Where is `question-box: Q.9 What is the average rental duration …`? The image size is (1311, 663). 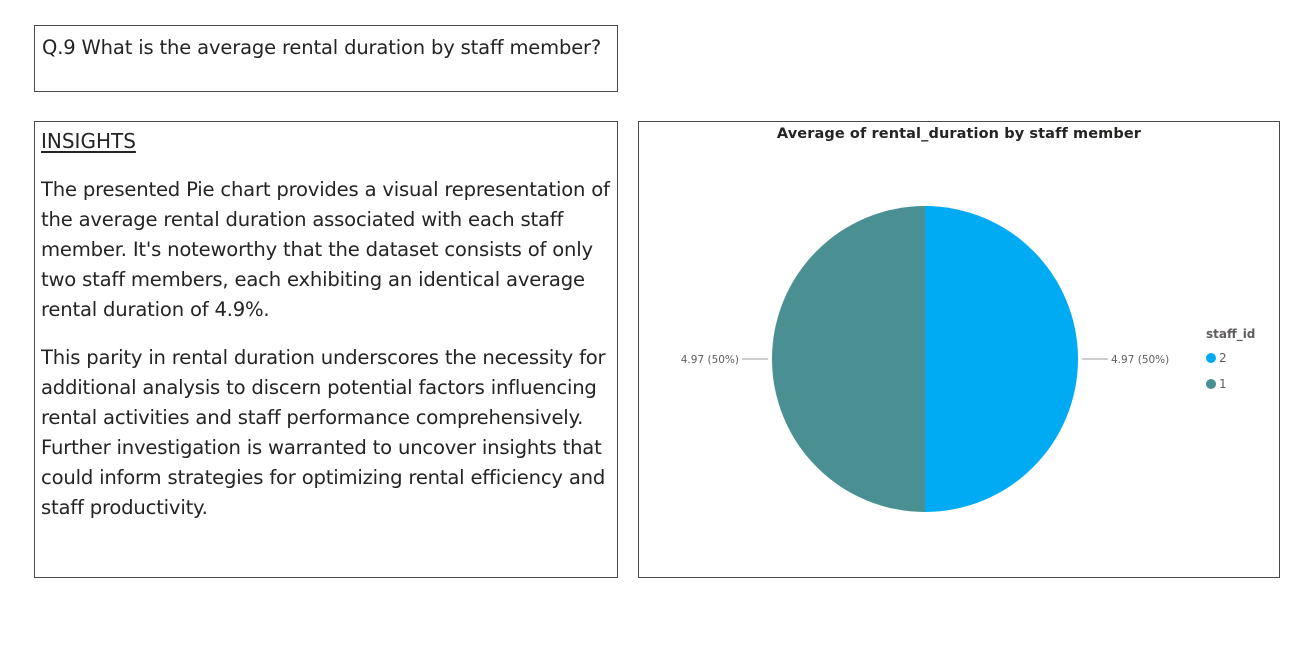
question-box: Q.9 What is the average rental duration … is located at coordinates (326, 58).